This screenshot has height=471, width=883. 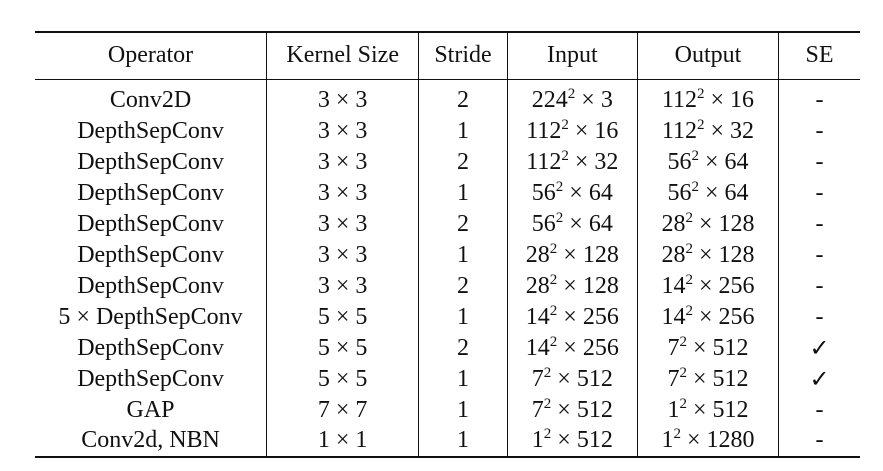 What do you see at coordinates (729, 100) in the screenshot?
I see `cell-output-channels: × 16` at bounding box center [729, 100].